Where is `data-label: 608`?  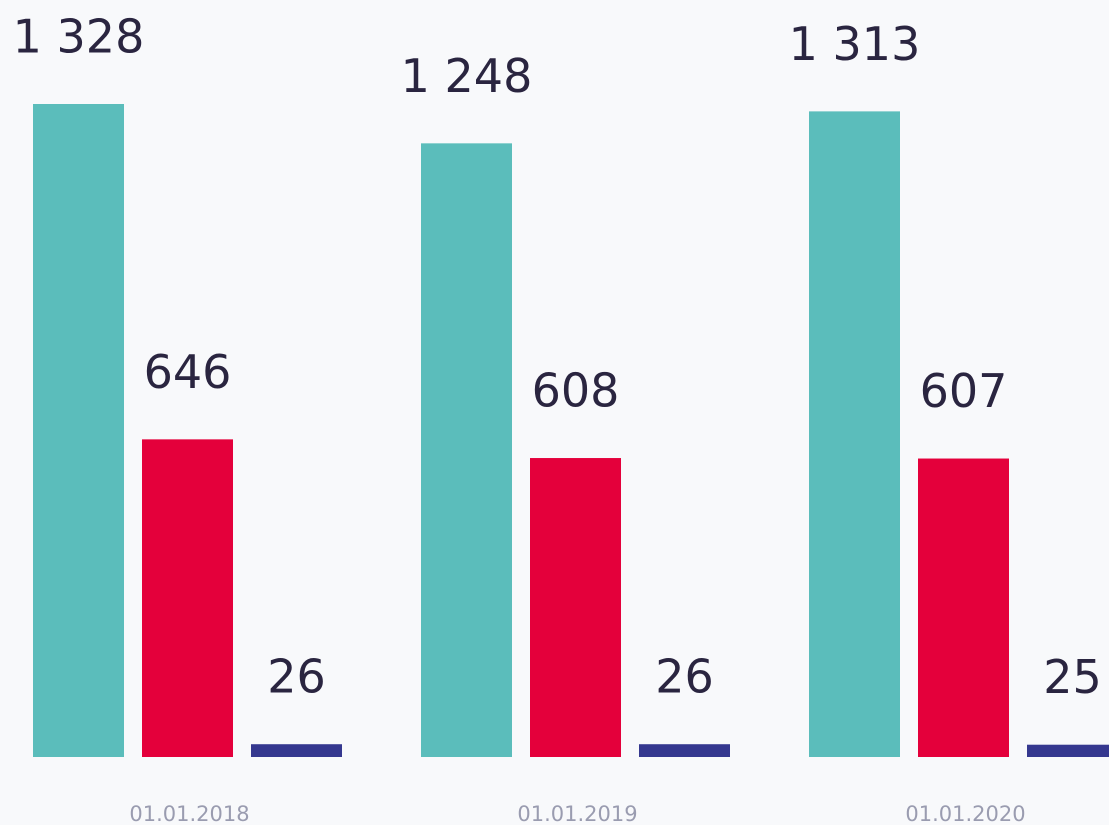 data-label: 608 is located at coordinates (576, 391).